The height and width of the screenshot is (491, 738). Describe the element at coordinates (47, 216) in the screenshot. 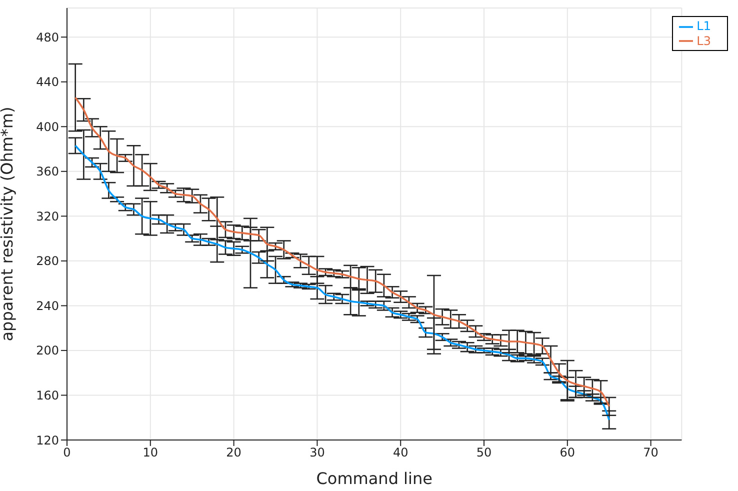

I see `y-tick-label: 320` at that location.